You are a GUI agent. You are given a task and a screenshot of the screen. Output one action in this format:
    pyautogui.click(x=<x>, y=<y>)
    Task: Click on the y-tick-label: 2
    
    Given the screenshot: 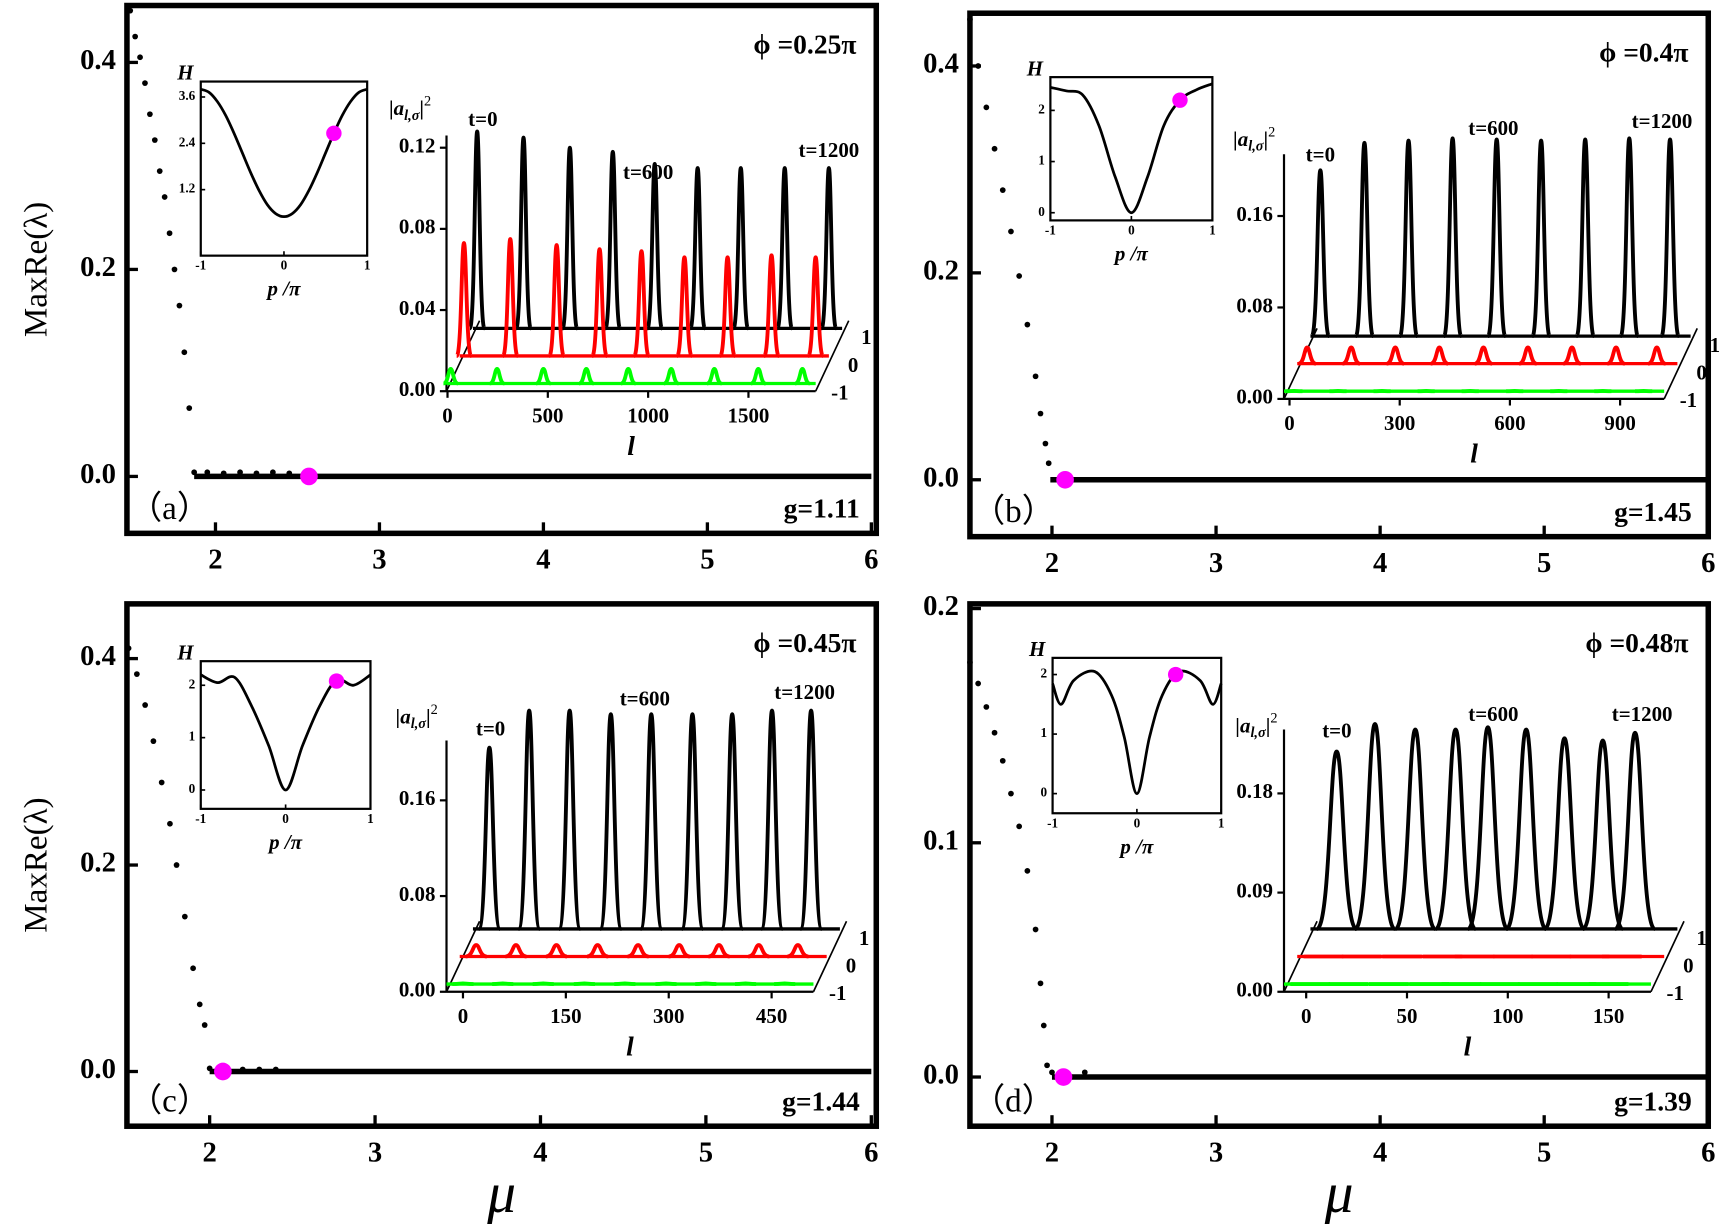 What is the action you would take?
    pyautogui.click(x=192, y=683)
    